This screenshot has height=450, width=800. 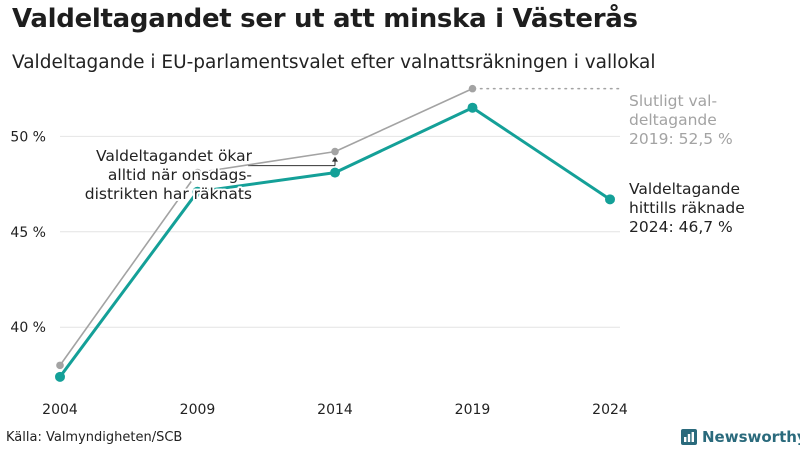 What do you see at coordinates (681, 139) in the screenshot?
I see `final-turnout-annotation-line: 2019: 52,5 %` at bounding box center [681, 139].